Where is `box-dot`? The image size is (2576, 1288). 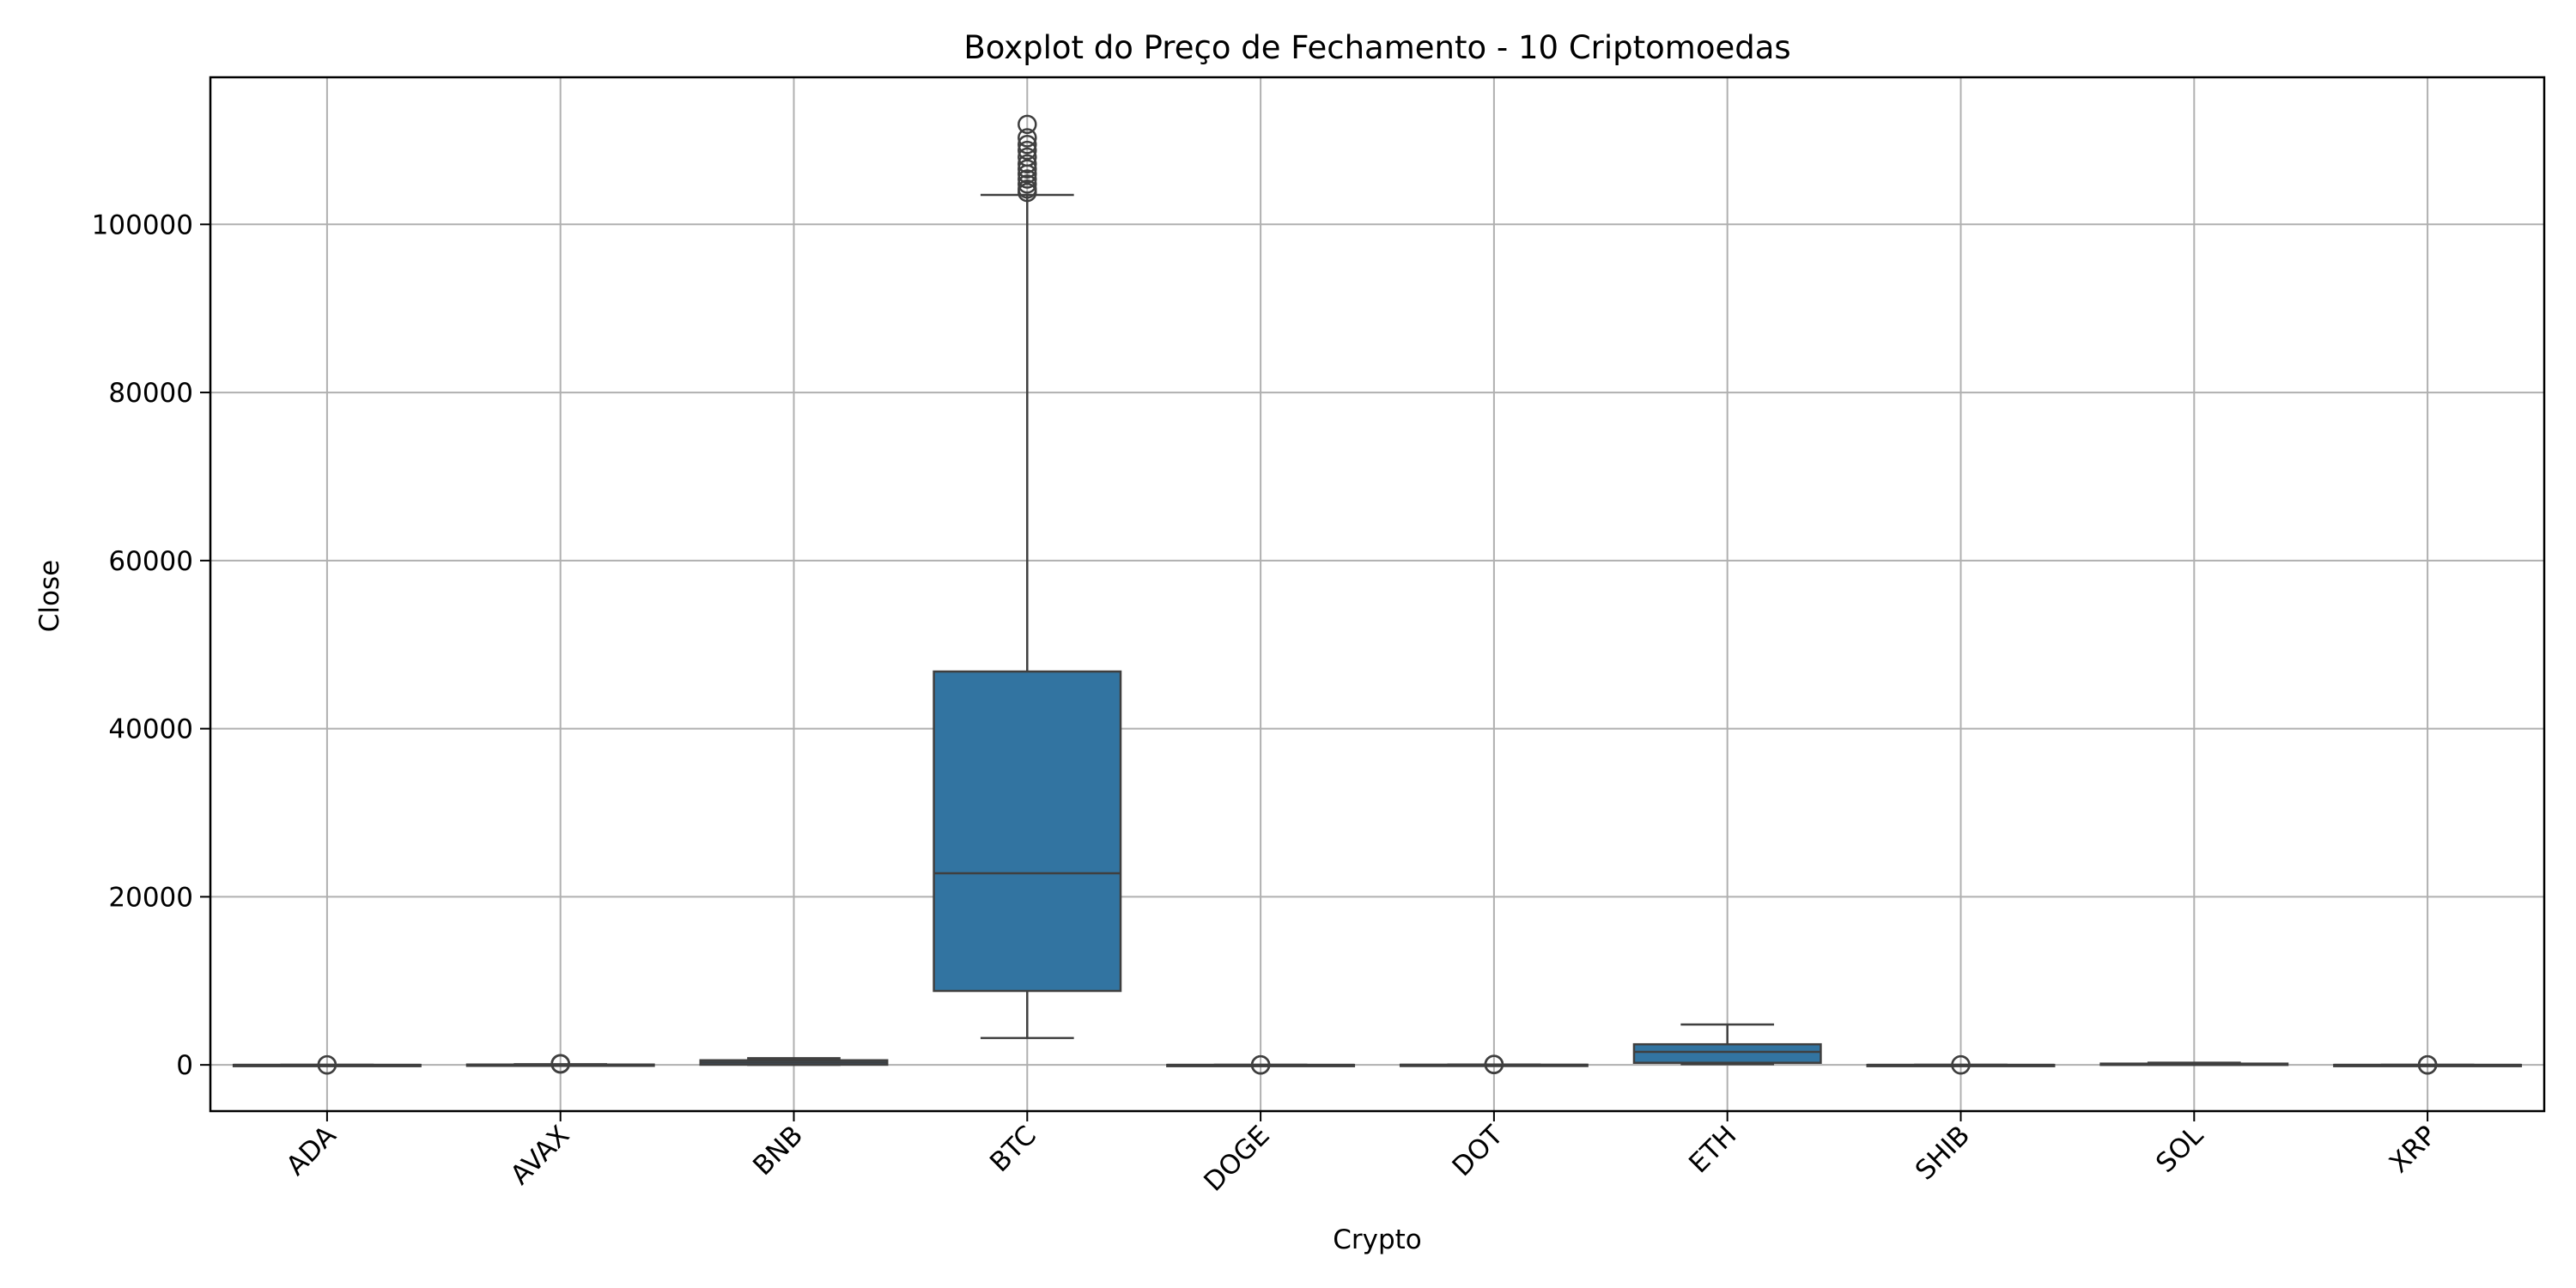 box-dot is located at coordinates (1494, 1064).